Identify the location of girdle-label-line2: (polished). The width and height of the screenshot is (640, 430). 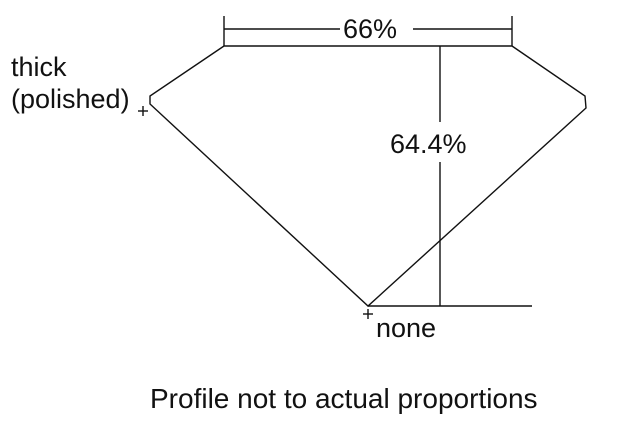
(70, 99).